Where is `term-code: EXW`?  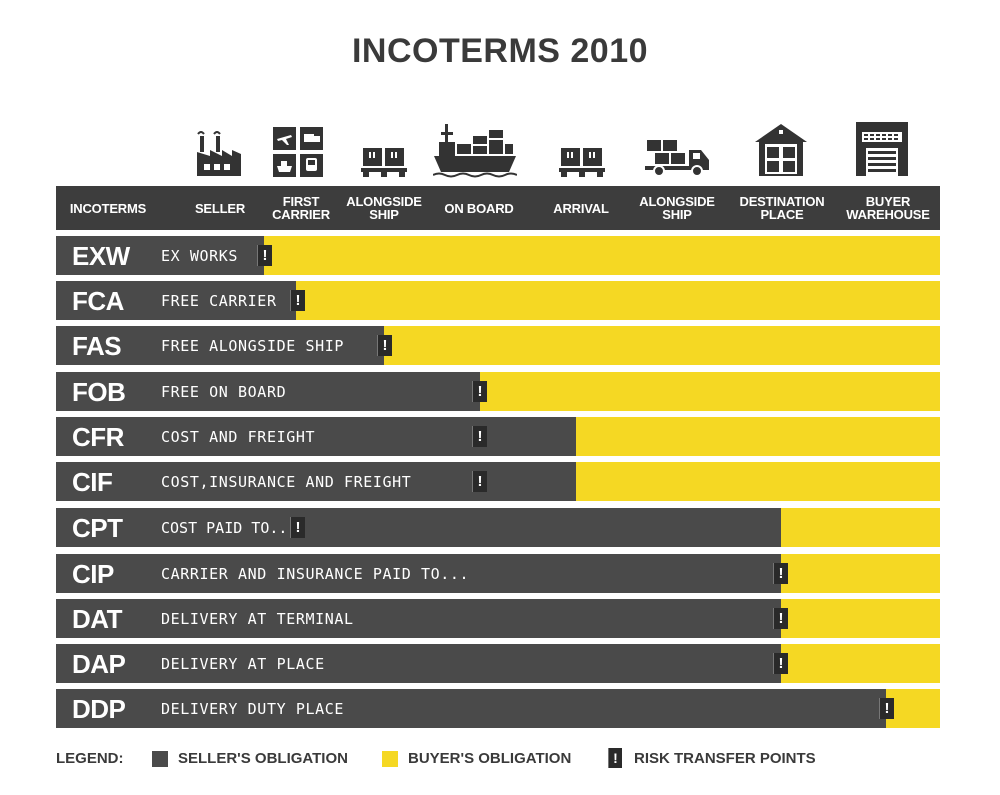 term-code: EXW is located at coordinates (101, 256).